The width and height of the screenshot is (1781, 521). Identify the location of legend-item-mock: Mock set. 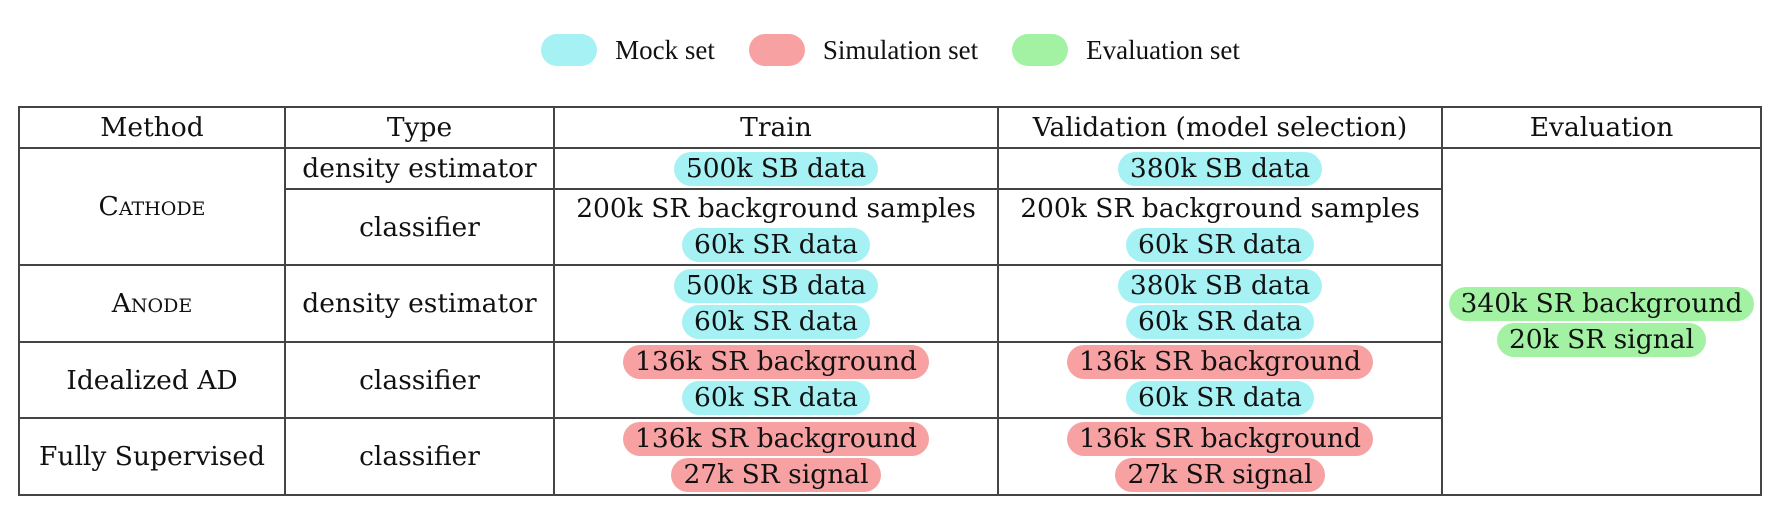
(628, 50).